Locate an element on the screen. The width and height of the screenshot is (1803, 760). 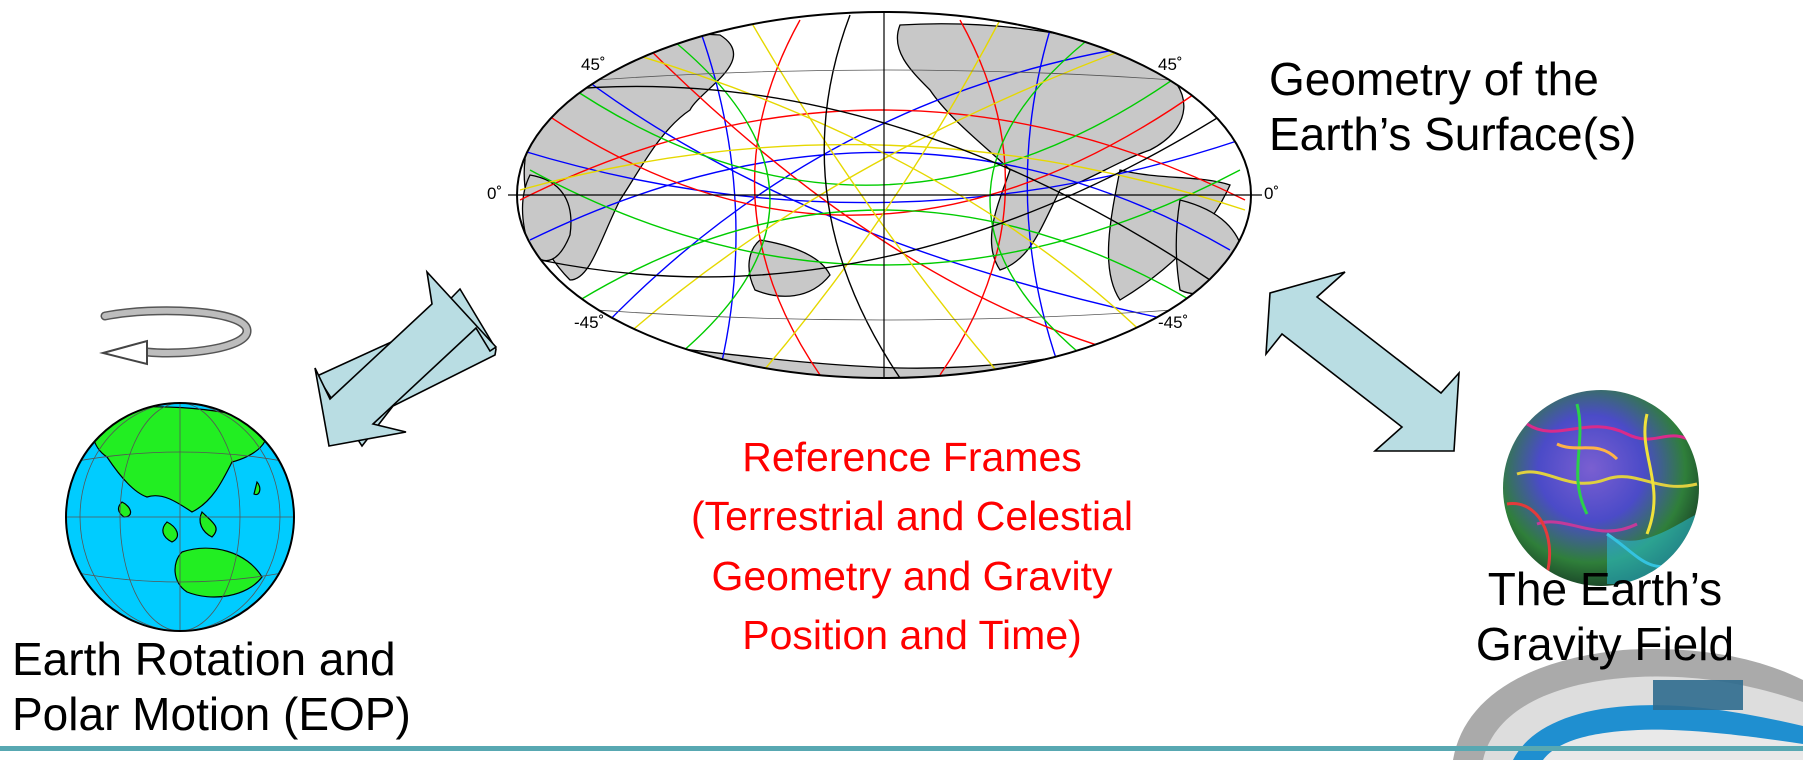
rotation-label-line2: Polar Motion (EOP) is located at coordinates (211, 713).